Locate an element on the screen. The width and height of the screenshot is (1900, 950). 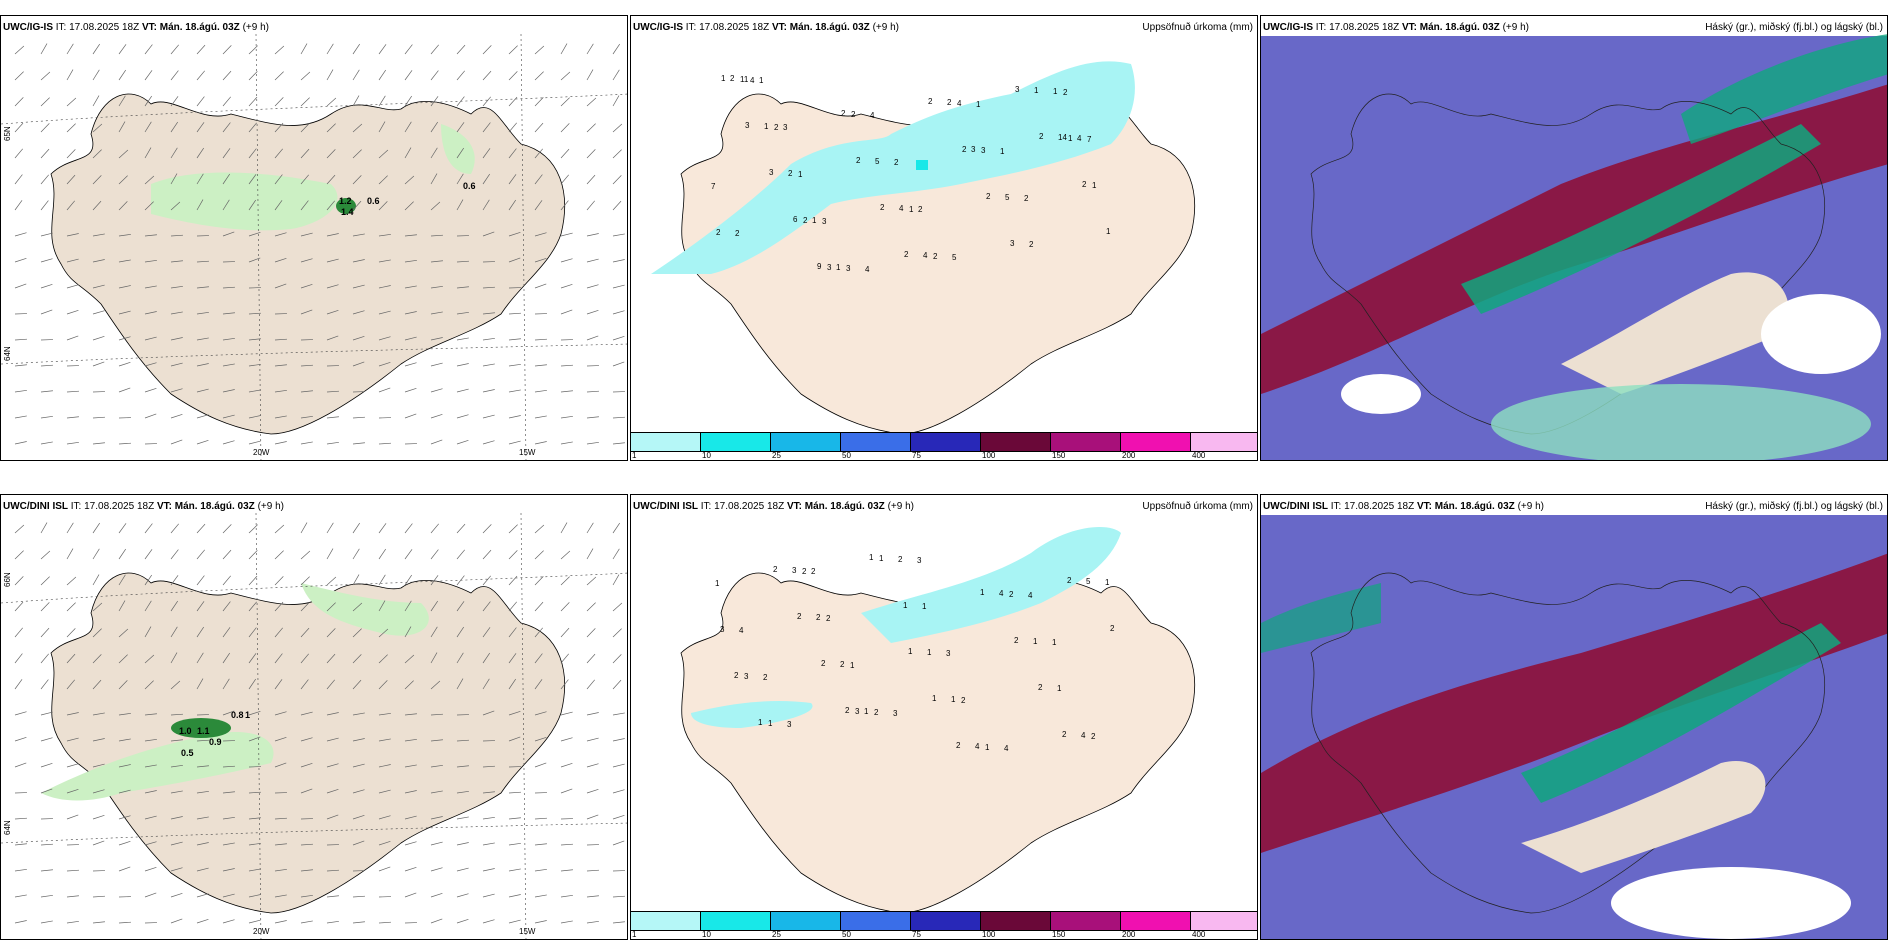
iceland-land is located at coordinates (307, 264).